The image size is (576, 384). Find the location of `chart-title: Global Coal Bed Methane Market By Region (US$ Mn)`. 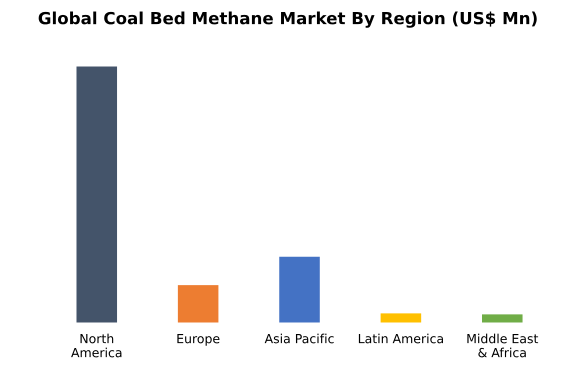

chart-title: Global Coal Bed Methane Market By Region (US$ Mn) is located at coordinates (287, 20).